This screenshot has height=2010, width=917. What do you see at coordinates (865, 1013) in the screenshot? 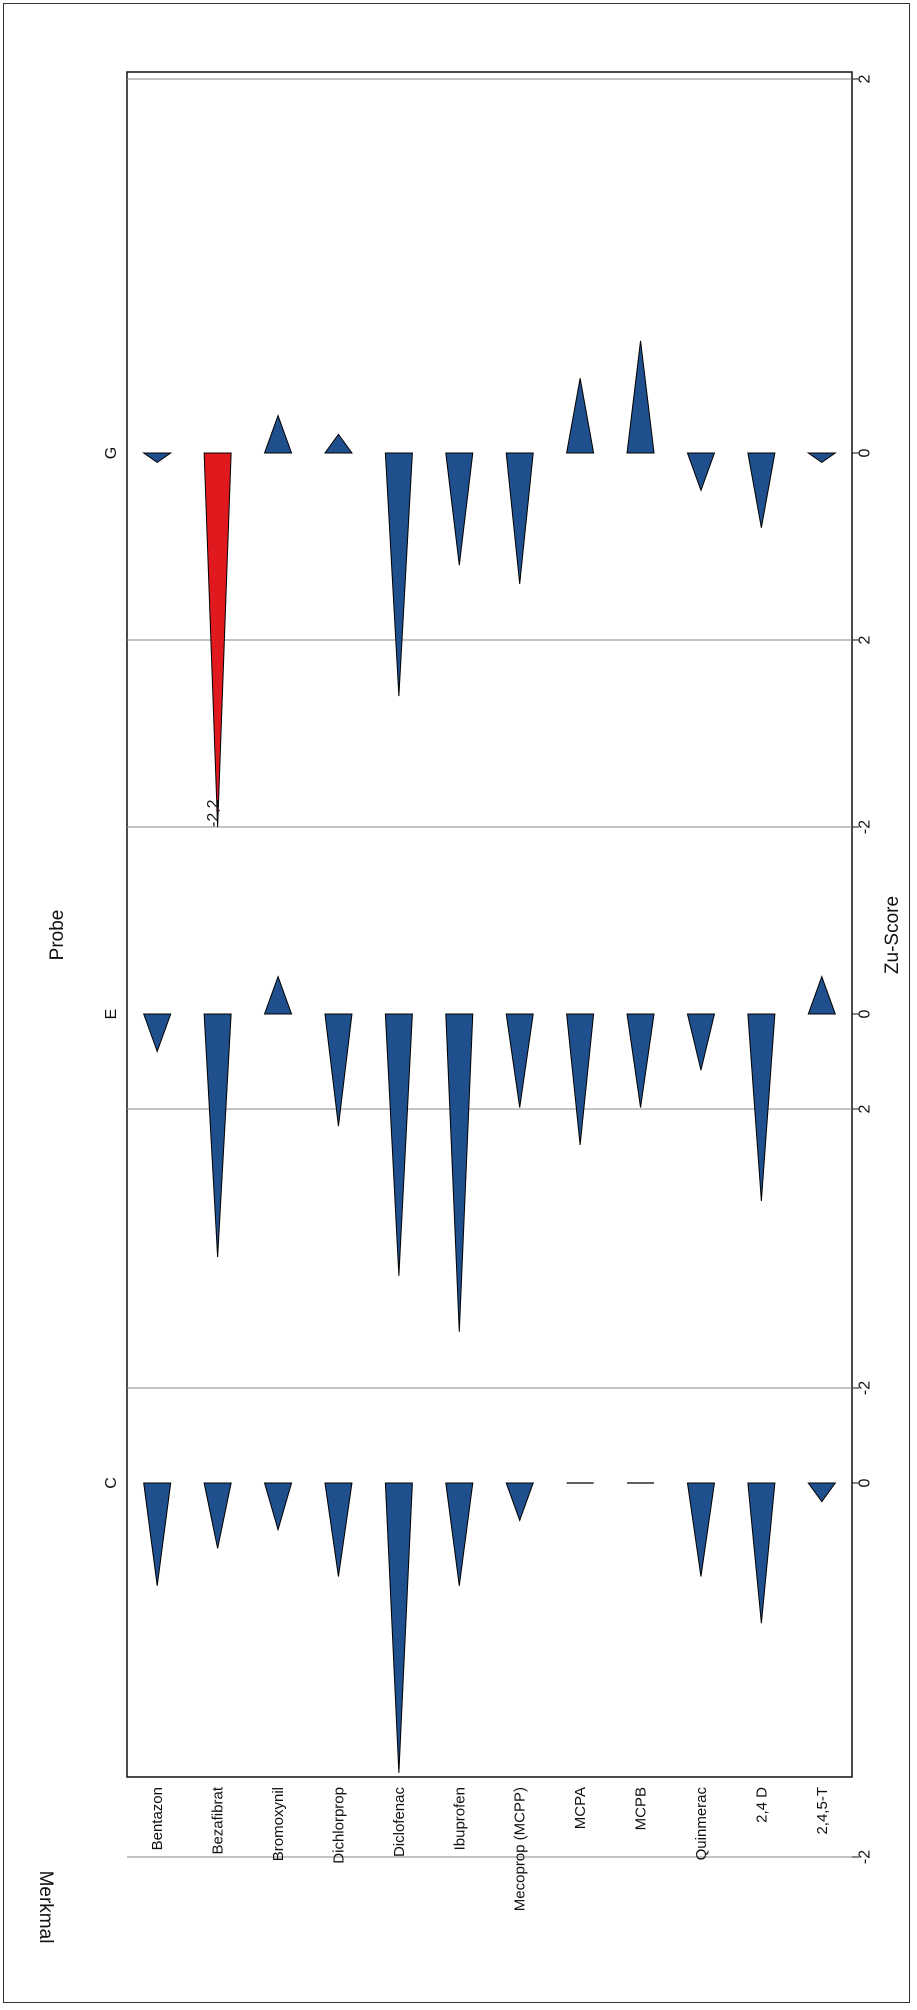
I see `tick-label-e-0: 0` at bounding box center [865, 1013].